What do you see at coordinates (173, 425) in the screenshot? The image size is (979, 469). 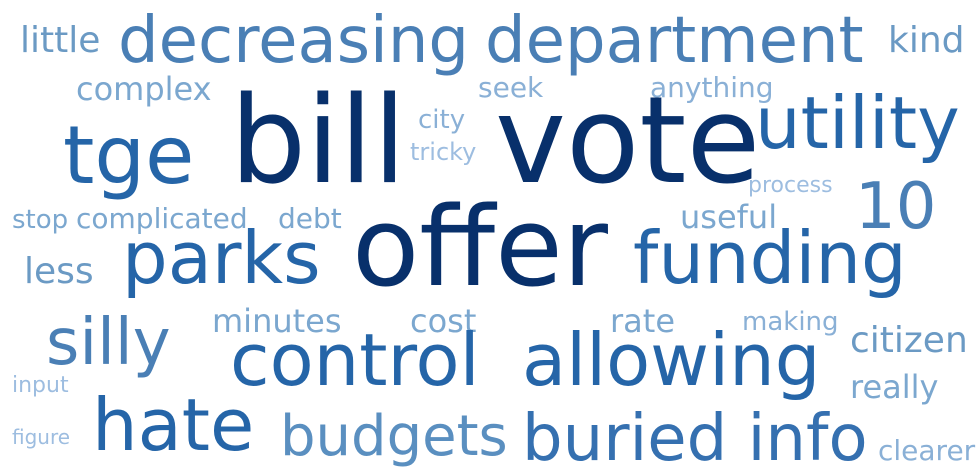 I see `word: hate` at bounding box center [173, 425].